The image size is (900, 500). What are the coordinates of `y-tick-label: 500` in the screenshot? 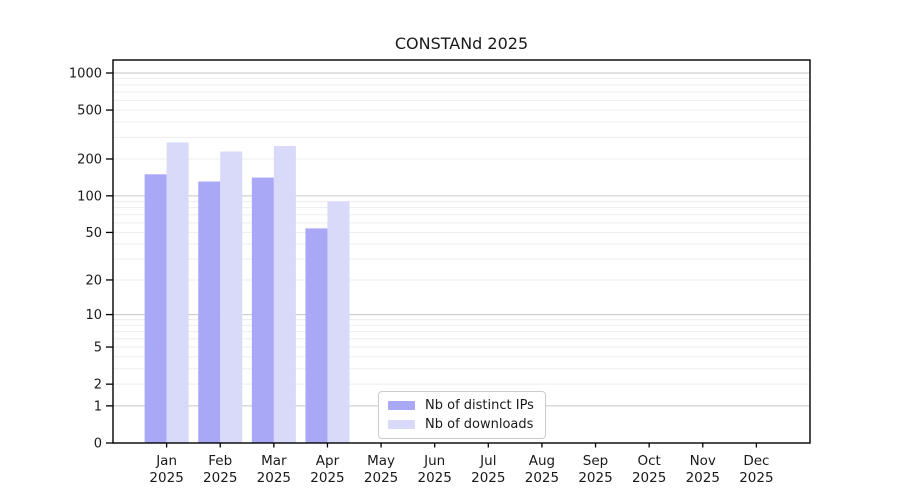 It's located at (89, 111).